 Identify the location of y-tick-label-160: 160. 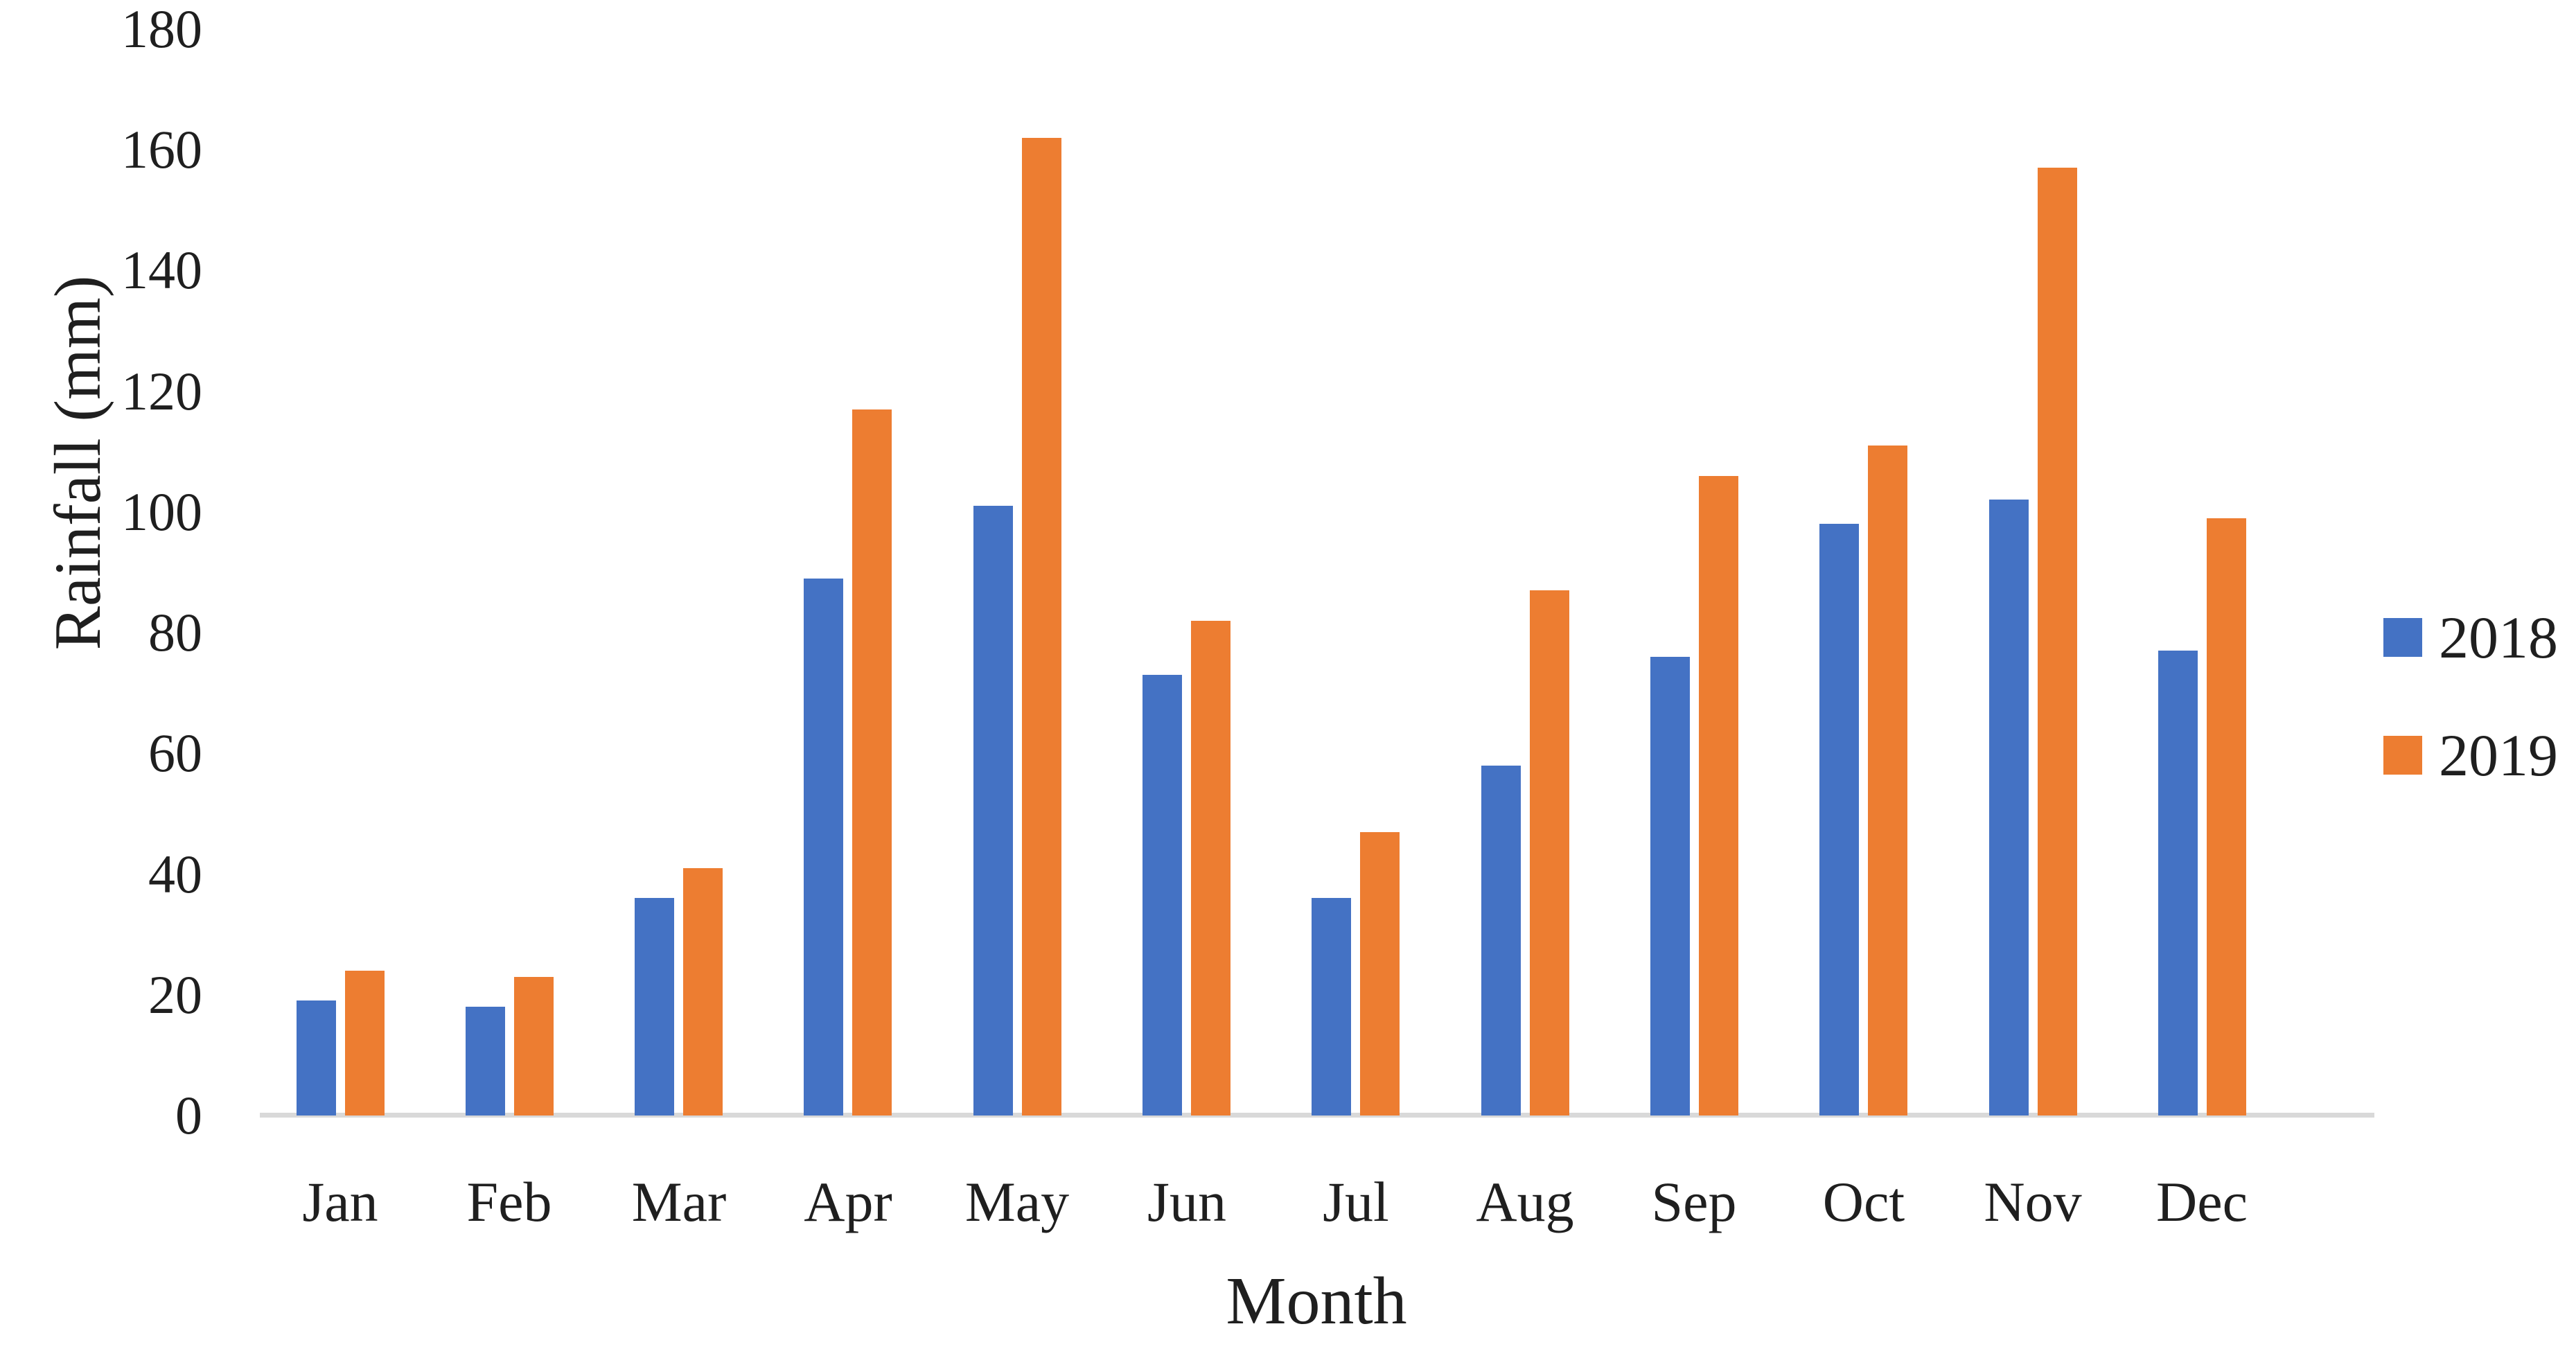
(161, 150).